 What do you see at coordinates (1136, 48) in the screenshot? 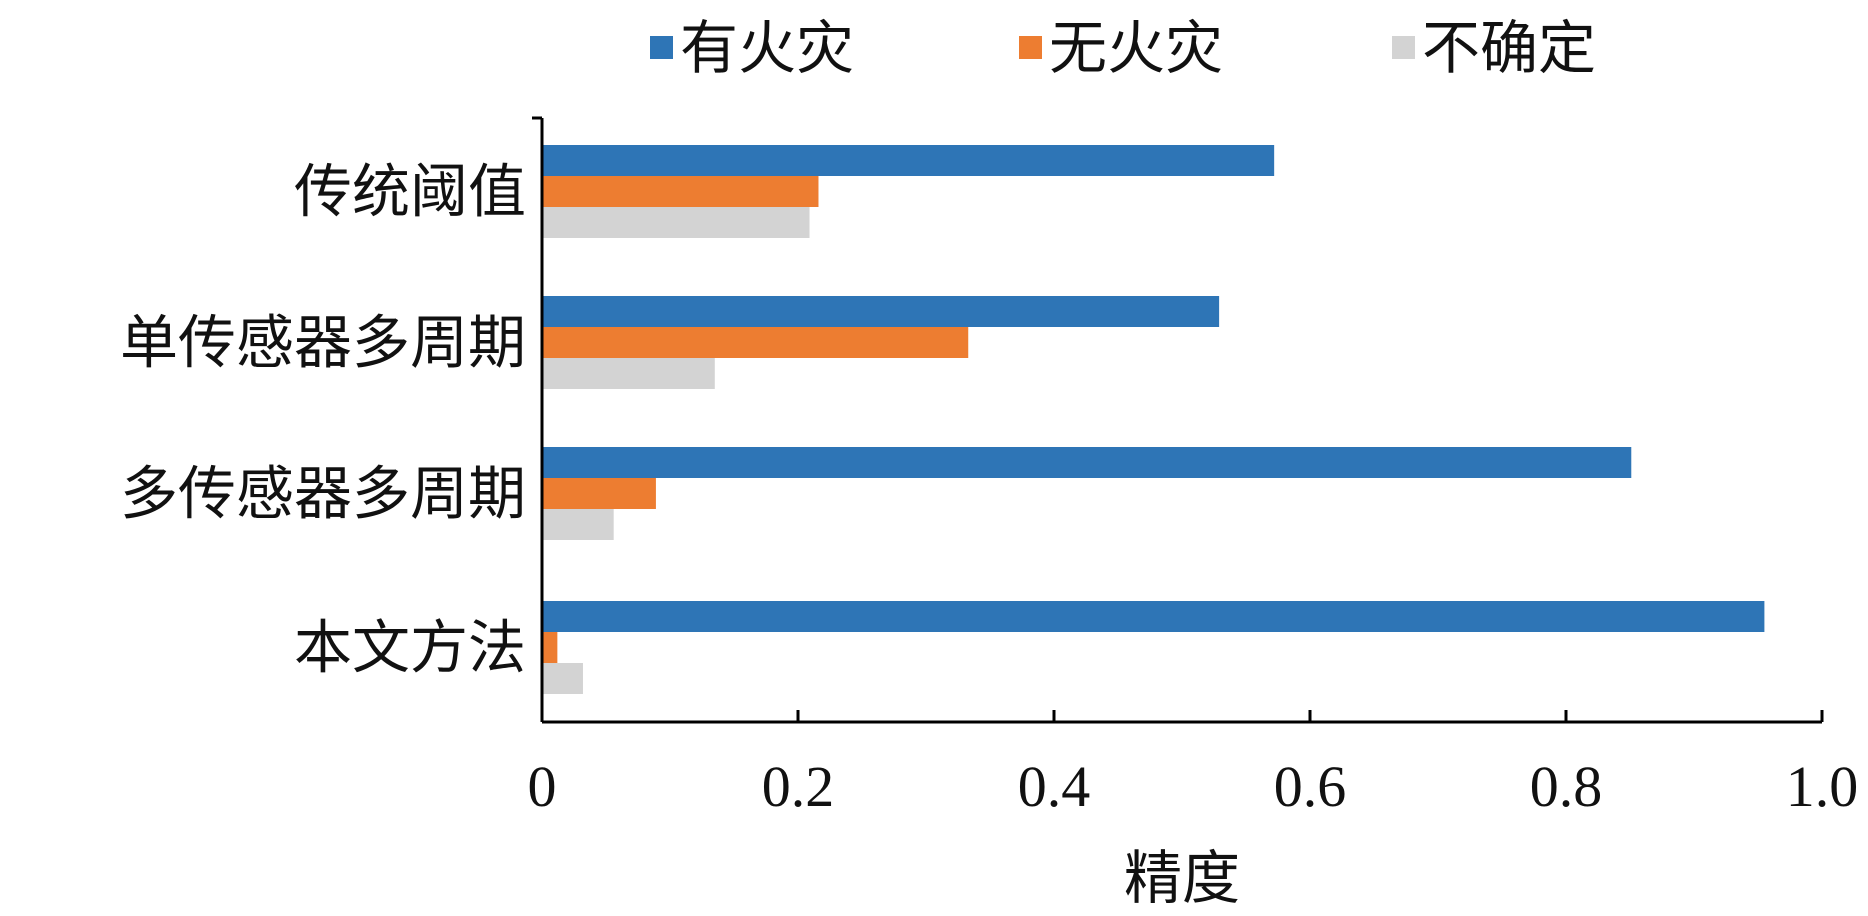
I see `legend-label: 无火灾` at bounding box center [1136, 48].